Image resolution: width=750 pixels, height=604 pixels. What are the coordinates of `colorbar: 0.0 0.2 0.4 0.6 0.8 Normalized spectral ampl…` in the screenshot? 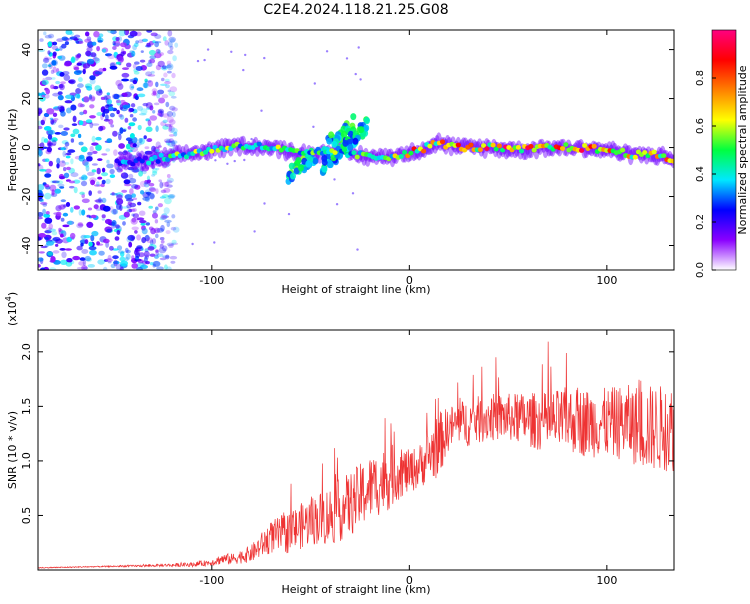 It's located at (722, 153).